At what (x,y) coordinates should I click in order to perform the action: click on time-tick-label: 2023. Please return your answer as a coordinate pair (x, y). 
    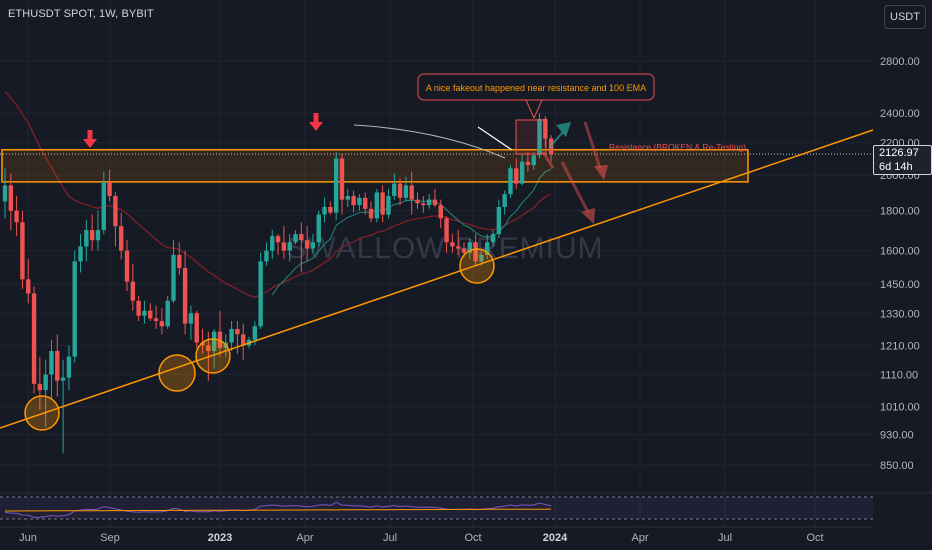
    Looking at the image, I should click on (220, 538).